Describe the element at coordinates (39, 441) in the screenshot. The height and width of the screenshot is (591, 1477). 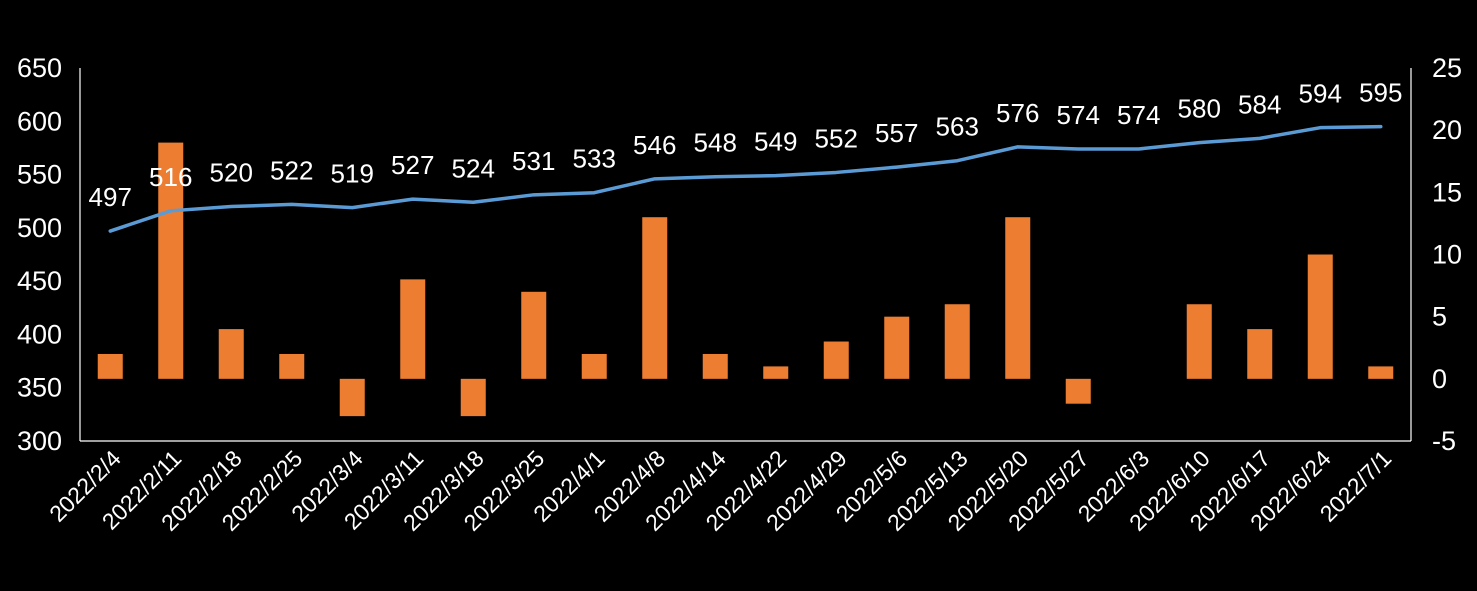
I see `left-tick-label: 300` at that location.